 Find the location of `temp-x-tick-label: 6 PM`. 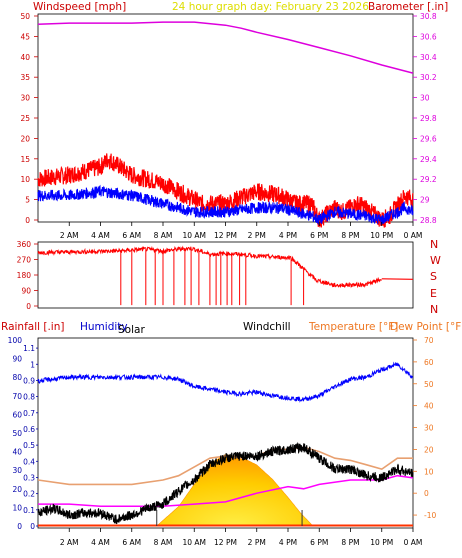

temp-x-tick-label: 6 PM is located at coordinates (319, 542).